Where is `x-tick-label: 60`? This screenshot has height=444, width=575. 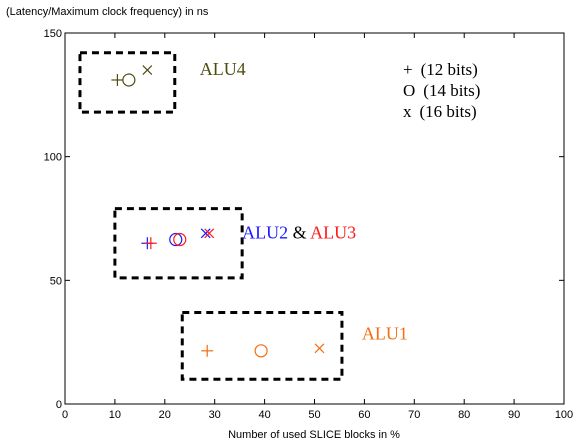
x-tick-label: 60 is located at coordinates (364, 415).